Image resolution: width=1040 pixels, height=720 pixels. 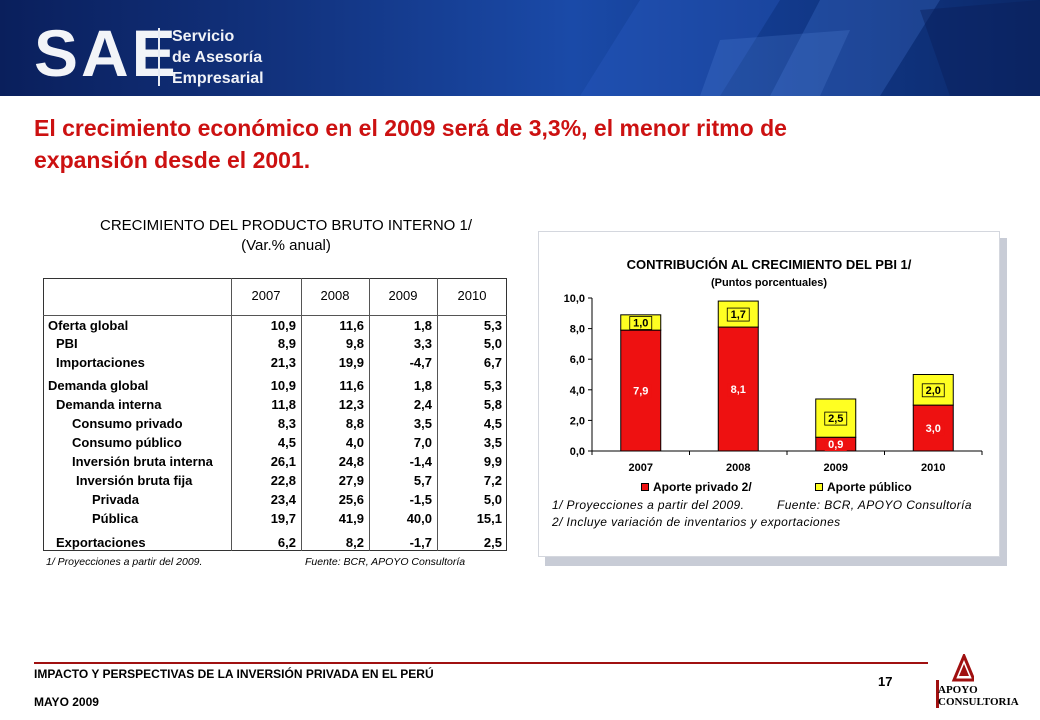 What do you see at coordinates (422, 442) in the screenshot?
I see `table-cell: 7,0` at bounding box center [422, 442].